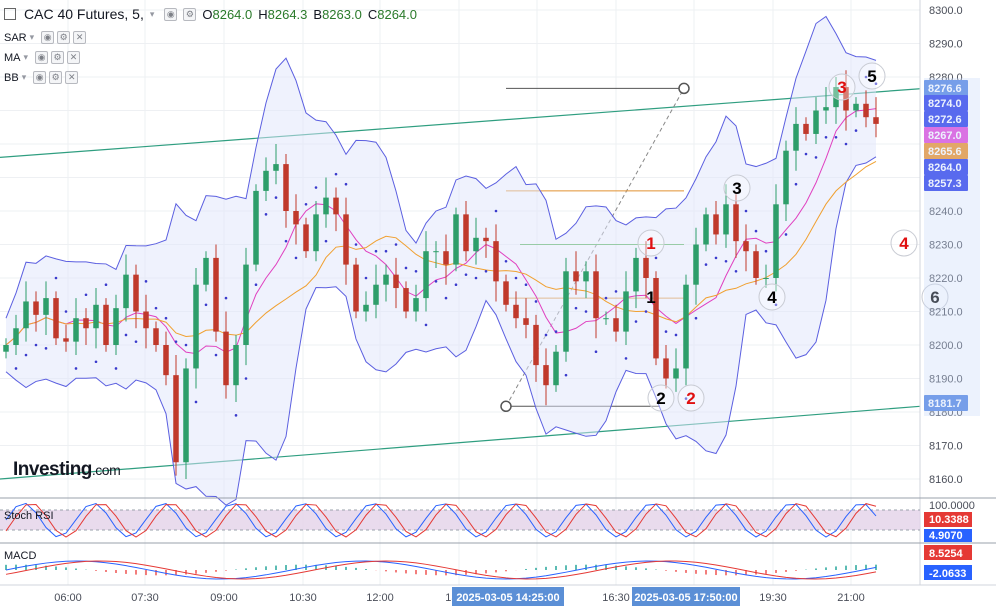 The height and width of the screenshot is (606, 996). What do you see at coordinates (41, 77) in the screenshot?
I see `indicator-bb: BB ▾ ◉ ⚙ ✕` at bounding box center [41, 77].